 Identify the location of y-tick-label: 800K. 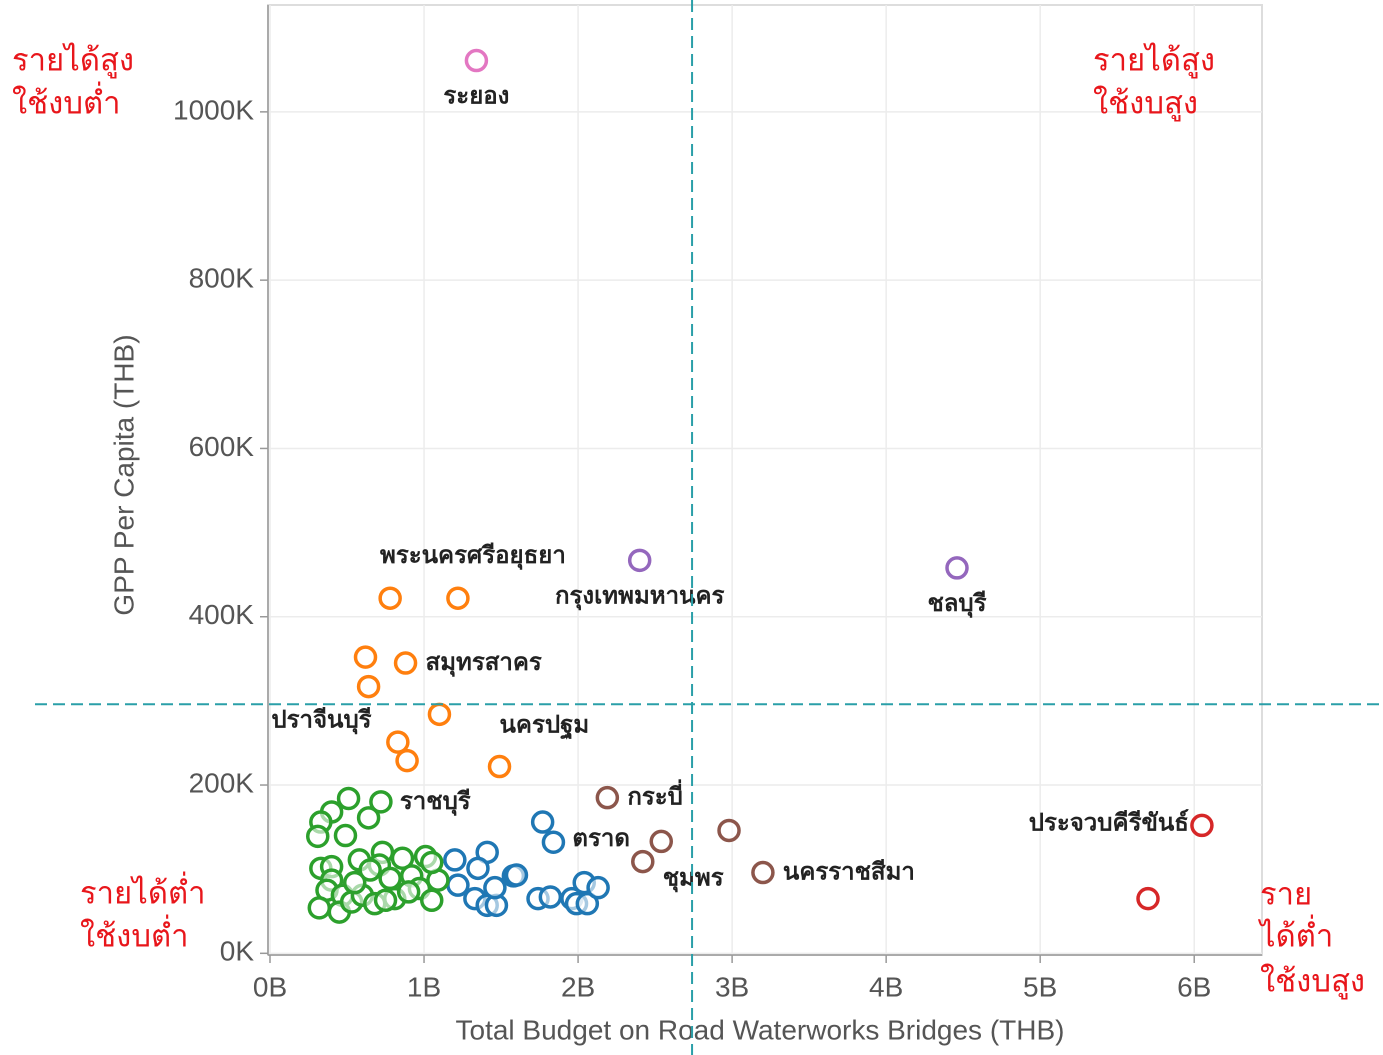
(222, 278).